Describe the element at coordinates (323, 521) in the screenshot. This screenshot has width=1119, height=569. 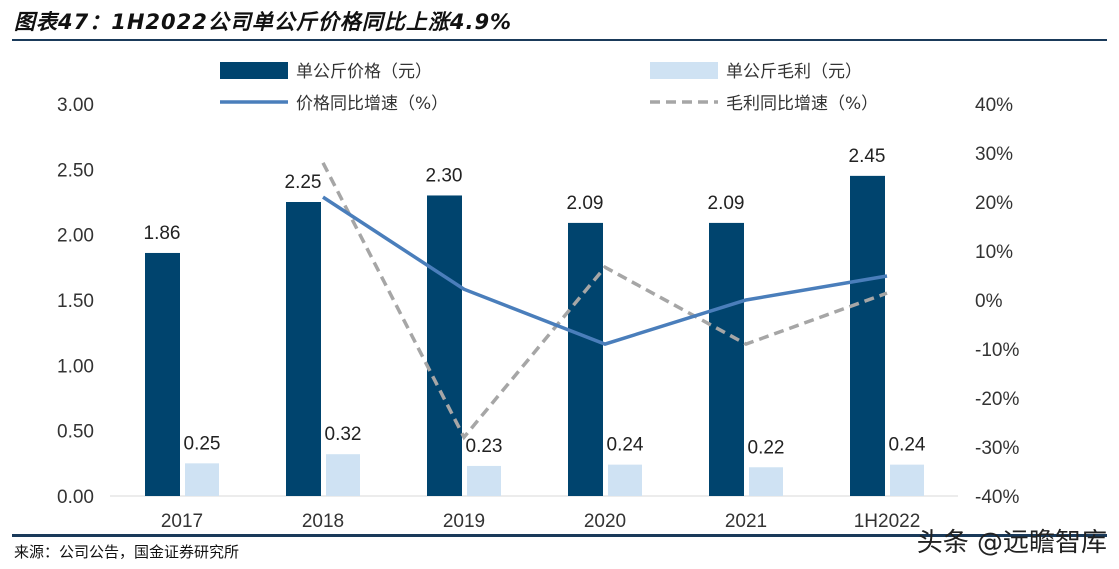
I see `x-tick-label: 2018` at that location.